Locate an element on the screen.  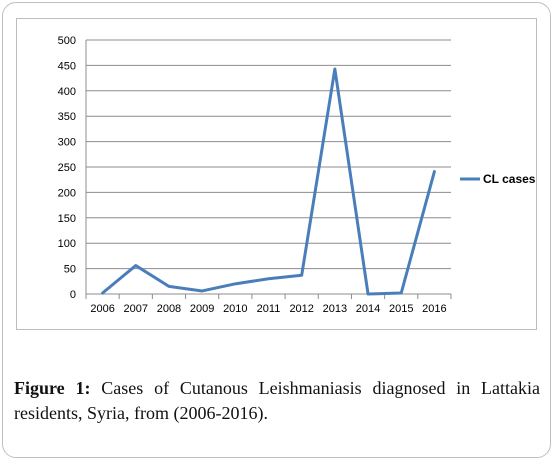
x-tick-label: 2014 is located at coordinates (368, 309).